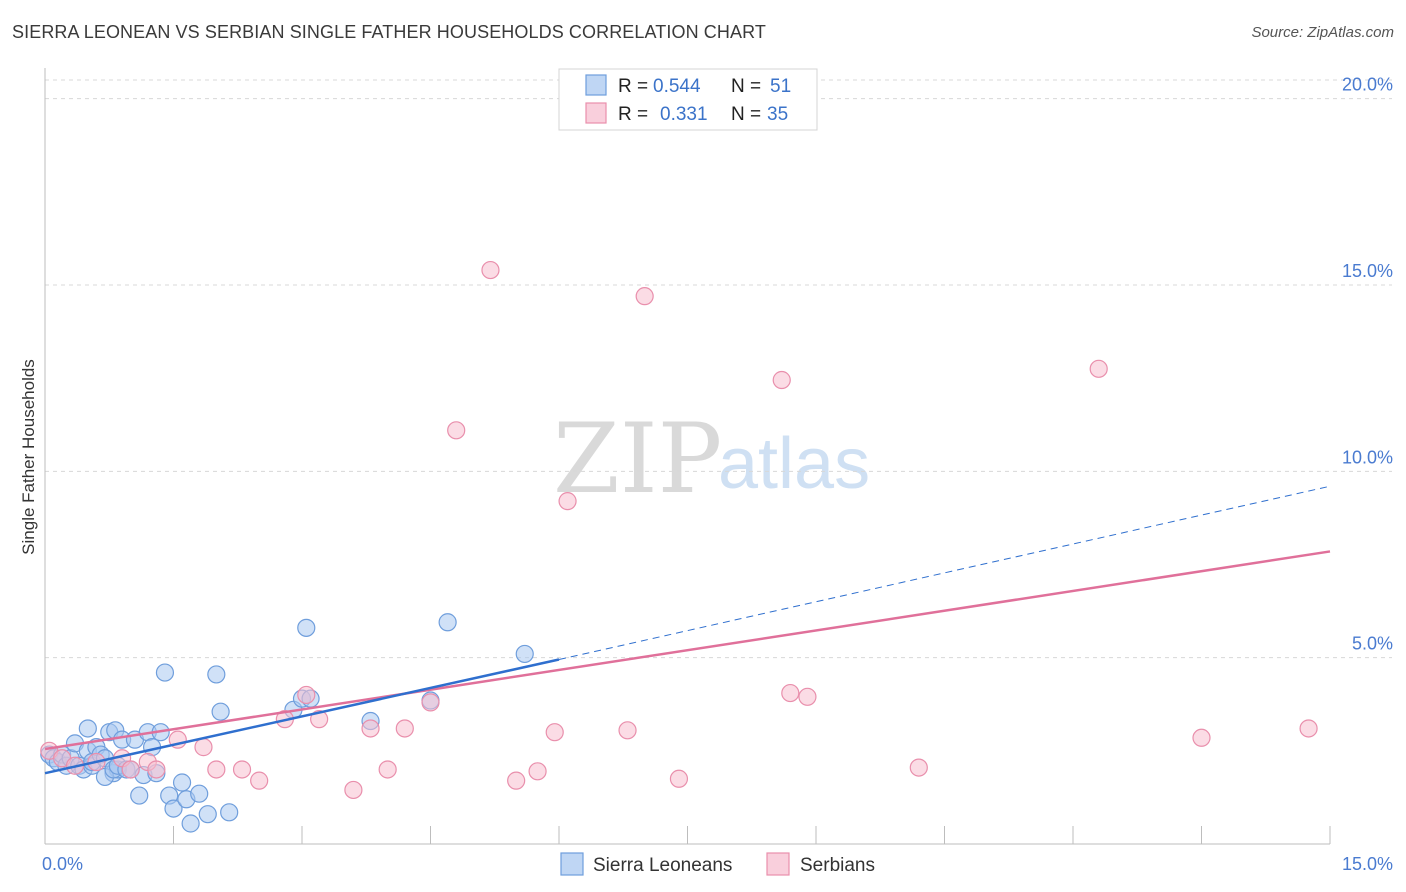 This screenshot has width=1406, height=892. What do you see at coordinates (596, 113) in the screenshot?
I see `legend-swatch-serbian` at bounding box center [596, 113].